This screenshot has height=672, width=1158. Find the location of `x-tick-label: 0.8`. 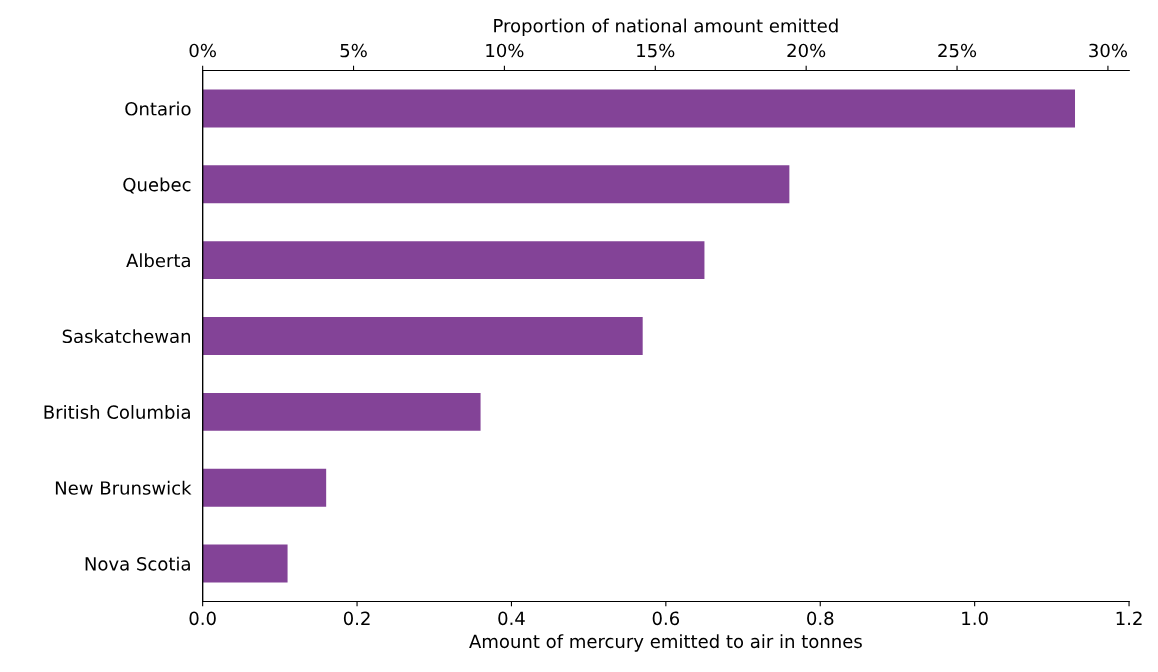

x-tick-label: 0.8 is located at coordinates (820, 618).